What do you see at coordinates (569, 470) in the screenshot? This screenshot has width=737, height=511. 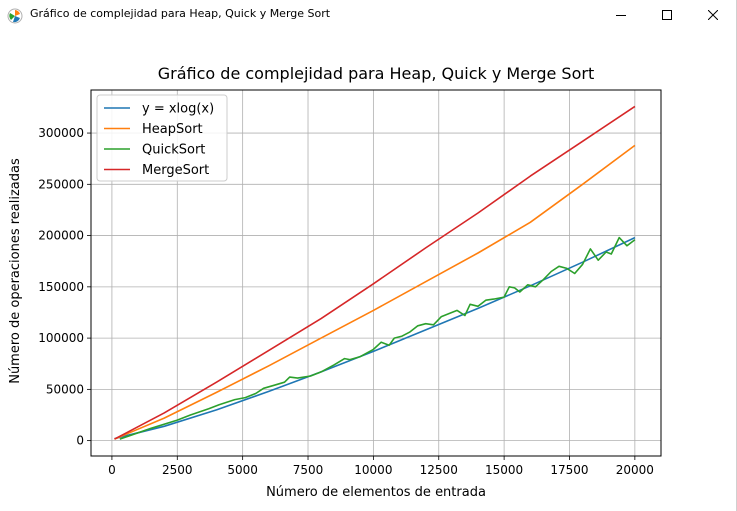 I see `x-tick-label: 17500` at bounding box center [569, 470].